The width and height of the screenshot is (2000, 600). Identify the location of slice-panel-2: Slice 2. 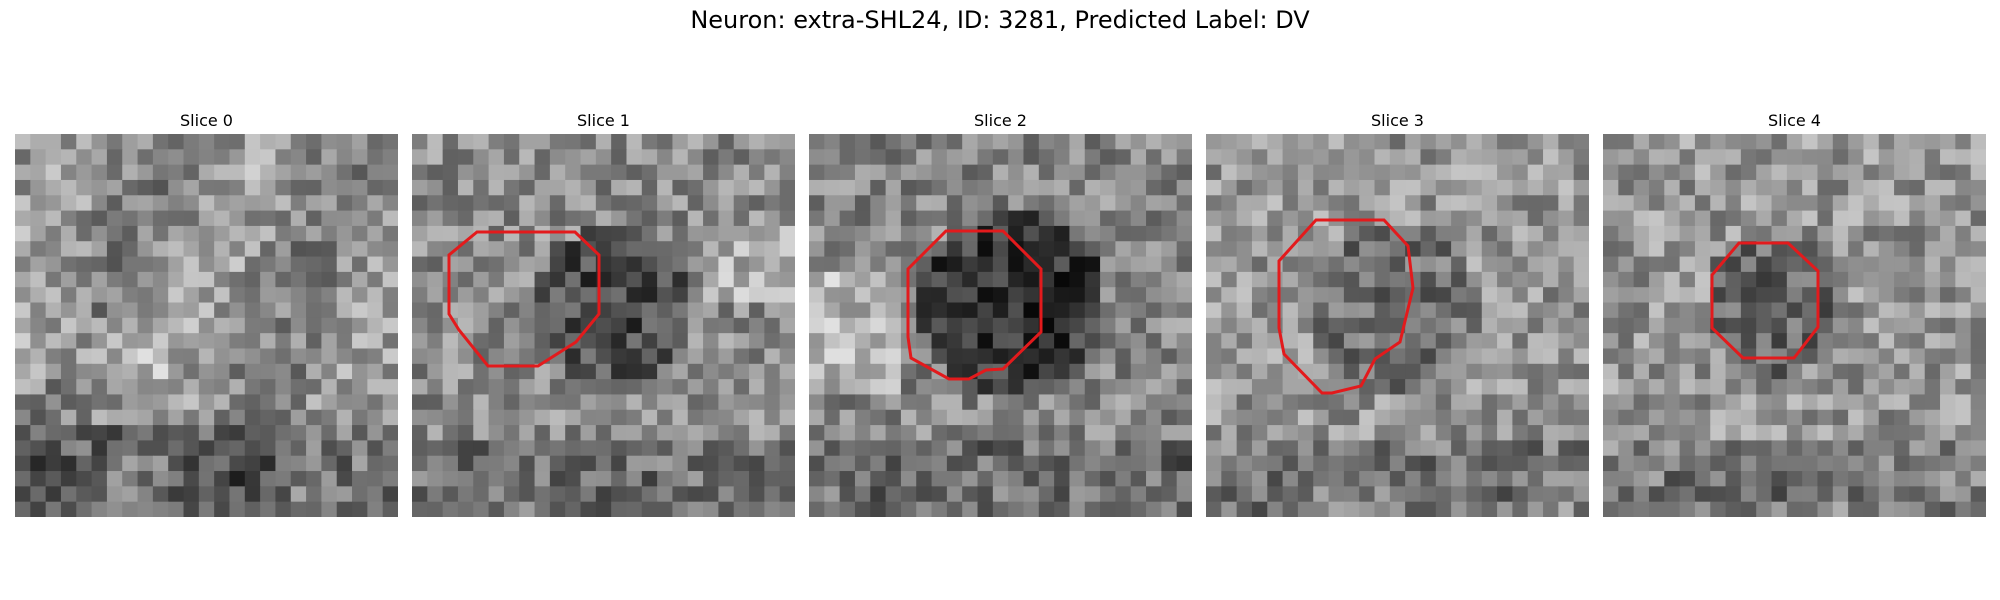
(1000, 313).